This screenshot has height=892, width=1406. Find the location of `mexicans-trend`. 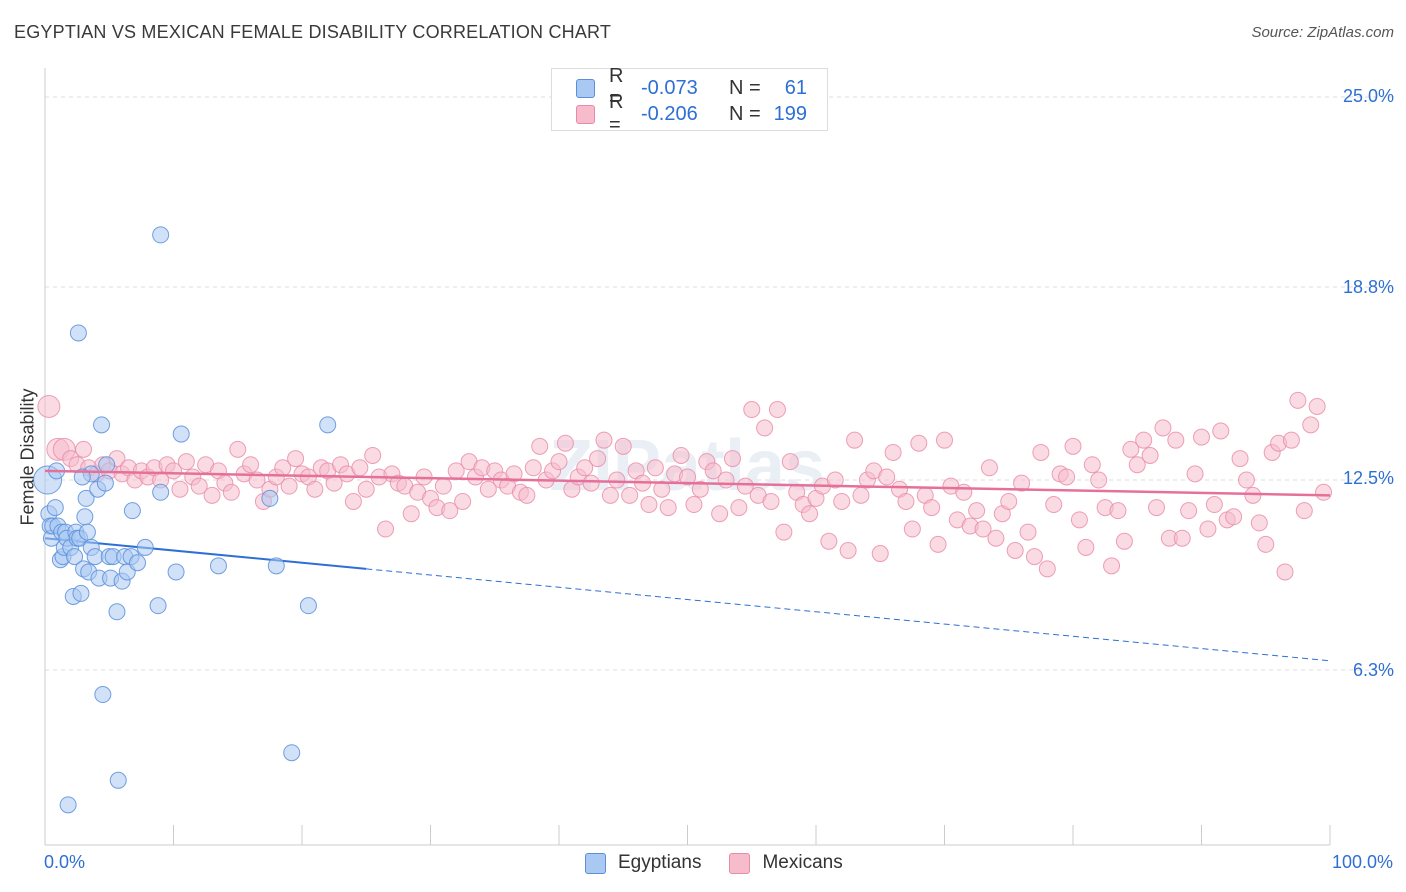

mexicans-trend is located at coordinates (687, 483).